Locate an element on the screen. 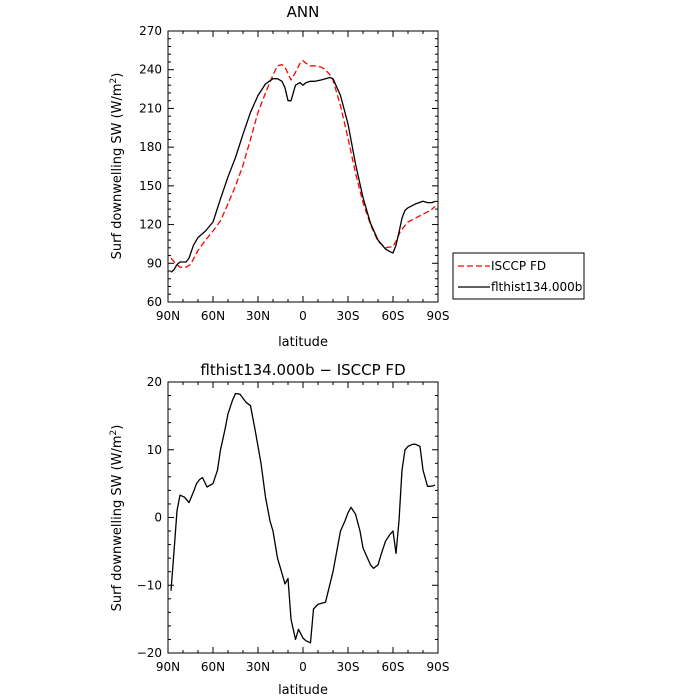  bottom-y-axis-label-base: Surf downwelling SW (W/m is located at coordinates (117, 523).